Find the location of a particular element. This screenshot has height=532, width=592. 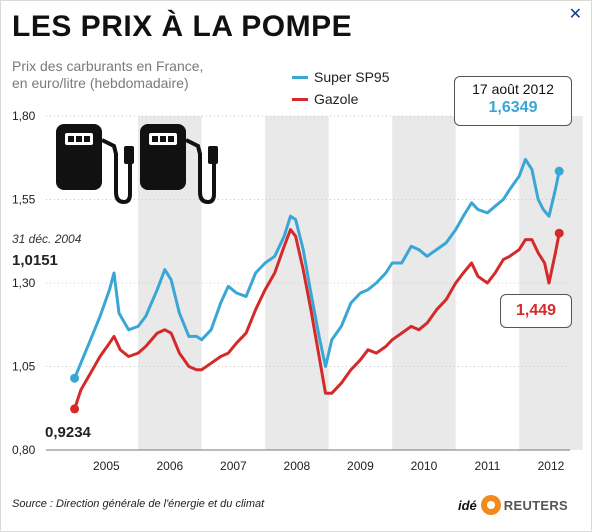

y-tick-label: 0,80 is located at coordinates (24, 450).